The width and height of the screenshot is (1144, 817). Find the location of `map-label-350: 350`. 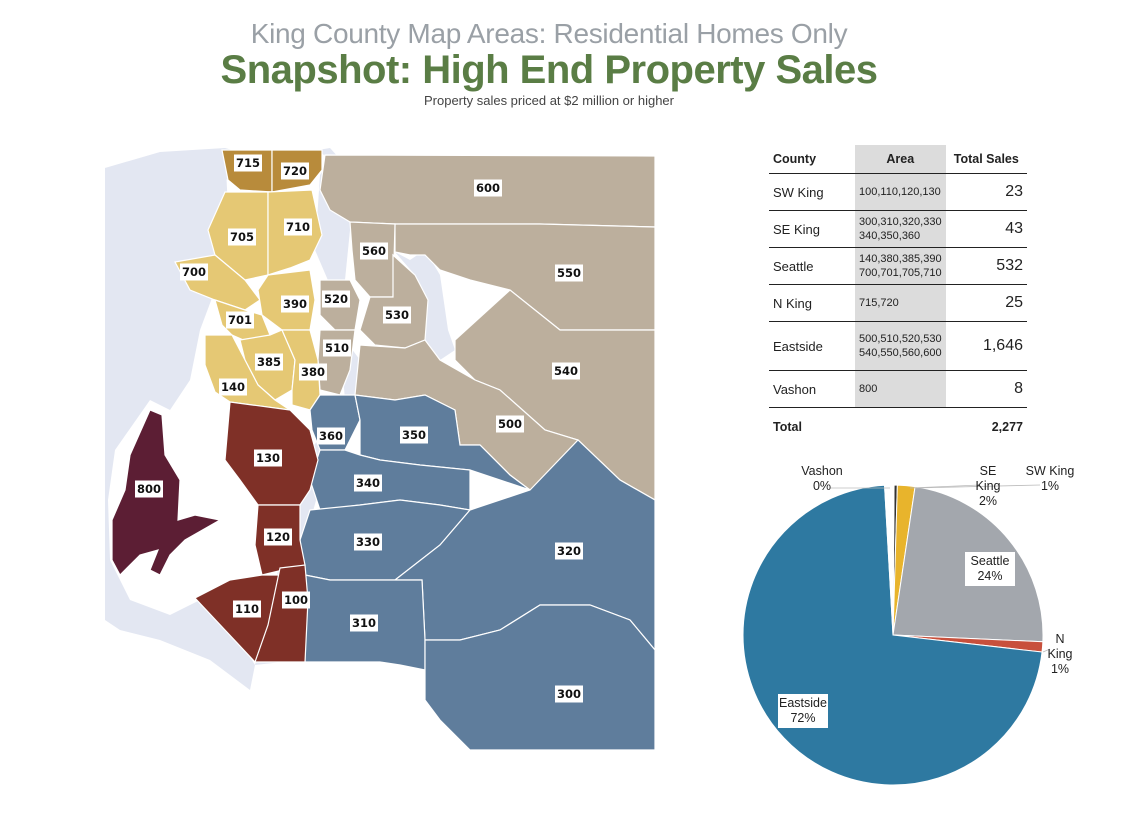

map-label-350: 350 is located at coordinates (414, 435).